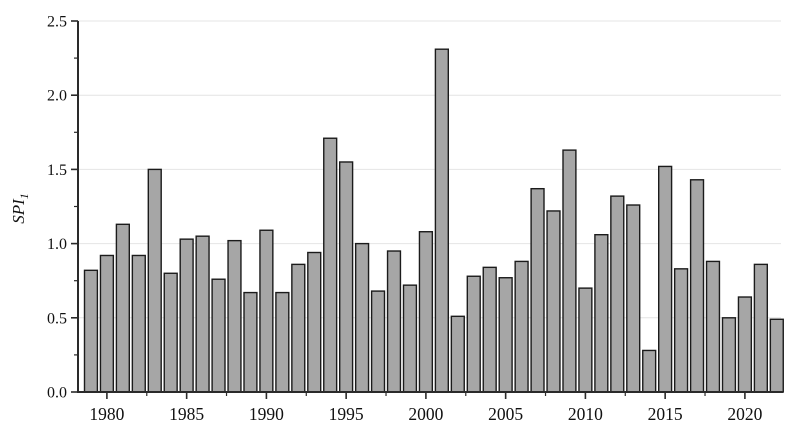 The width and height of the screenshot is (799, 434). I want to click on bar-2007, so click(537, 290).